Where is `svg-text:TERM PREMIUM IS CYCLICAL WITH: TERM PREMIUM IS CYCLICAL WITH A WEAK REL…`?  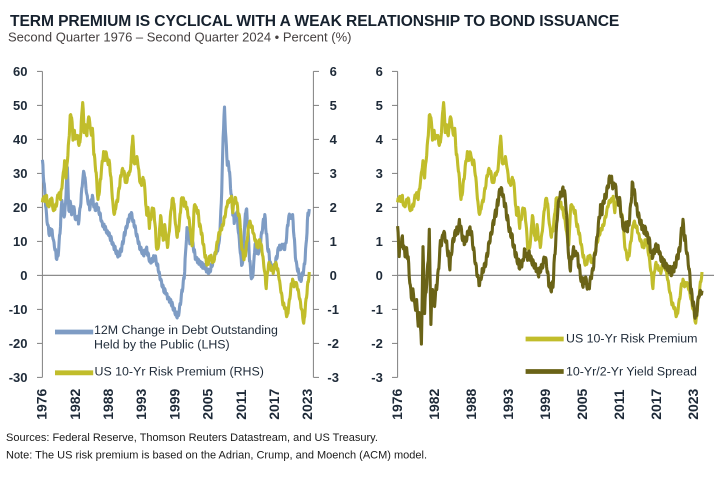 svg-text:TERM PREMIUM IS CYCLICAL WITH: TERM PREMIUM IS CYCLICAL WITH A WEAK REL… is located at coordinates (314, 21).